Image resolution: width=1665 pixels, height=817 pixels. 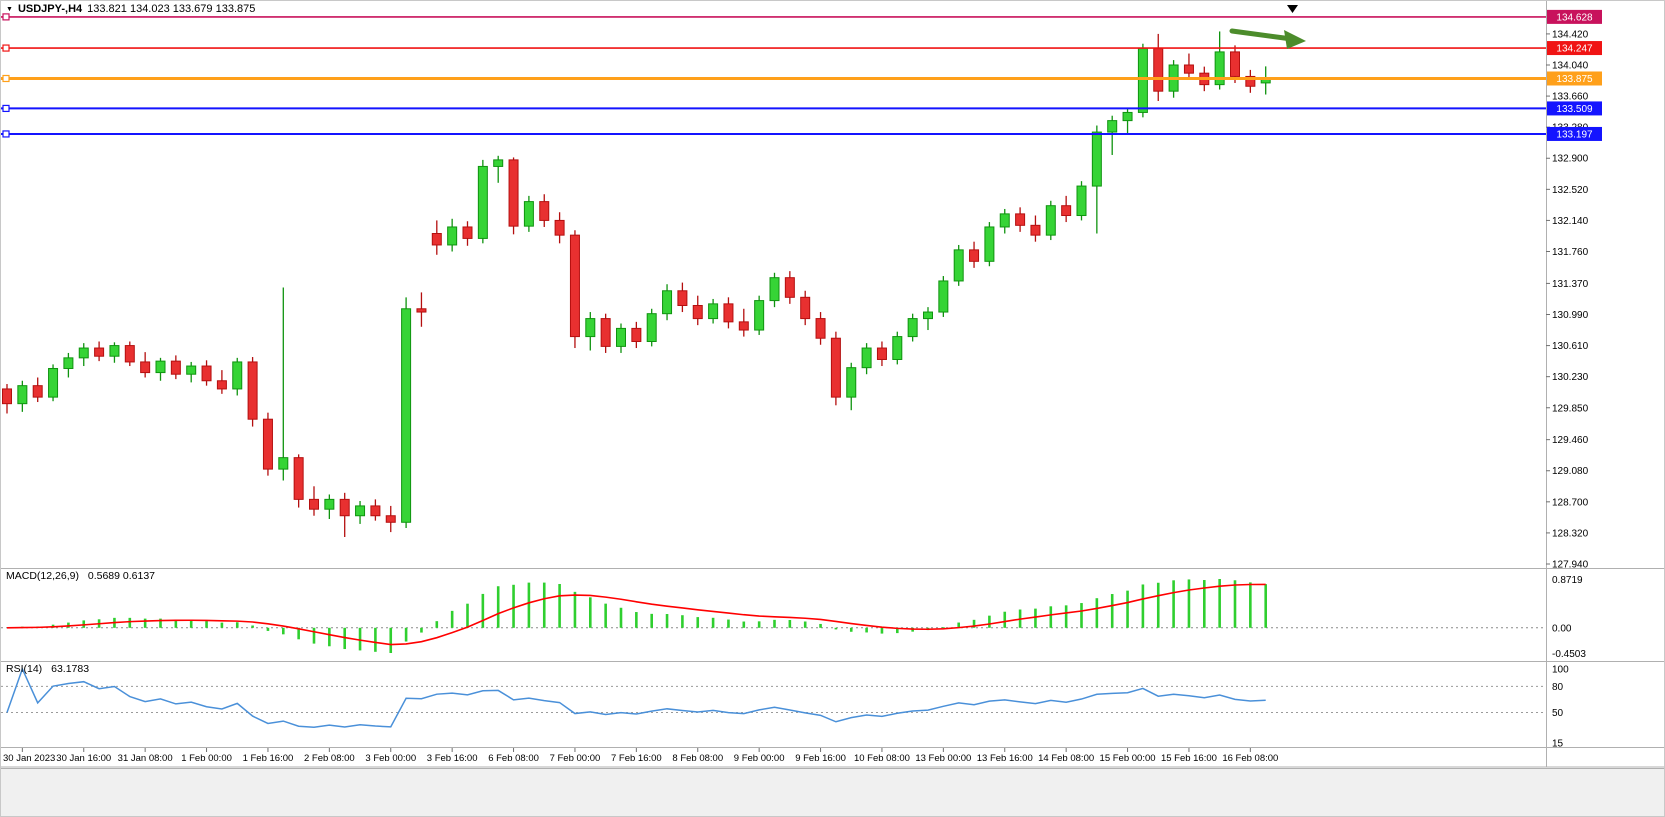 I want to click on price-axis-label: 133.660, so click(x=1570, y=97).